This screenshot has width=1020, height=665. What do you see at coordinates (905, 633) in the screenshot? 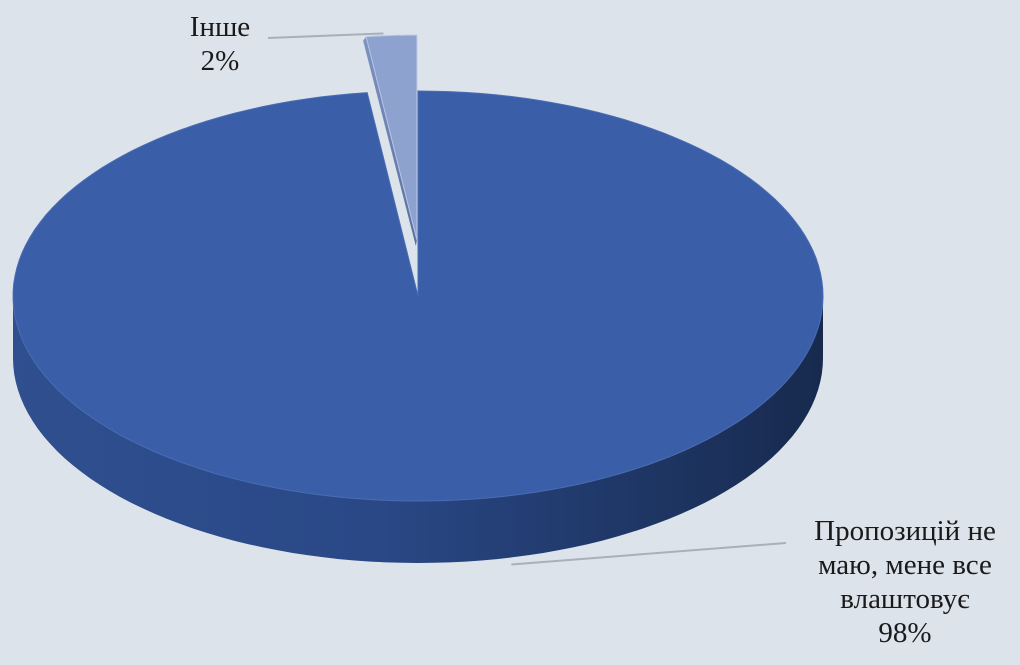
I see `slice-label-main-value: 98%` at bounding box center [905, 633].